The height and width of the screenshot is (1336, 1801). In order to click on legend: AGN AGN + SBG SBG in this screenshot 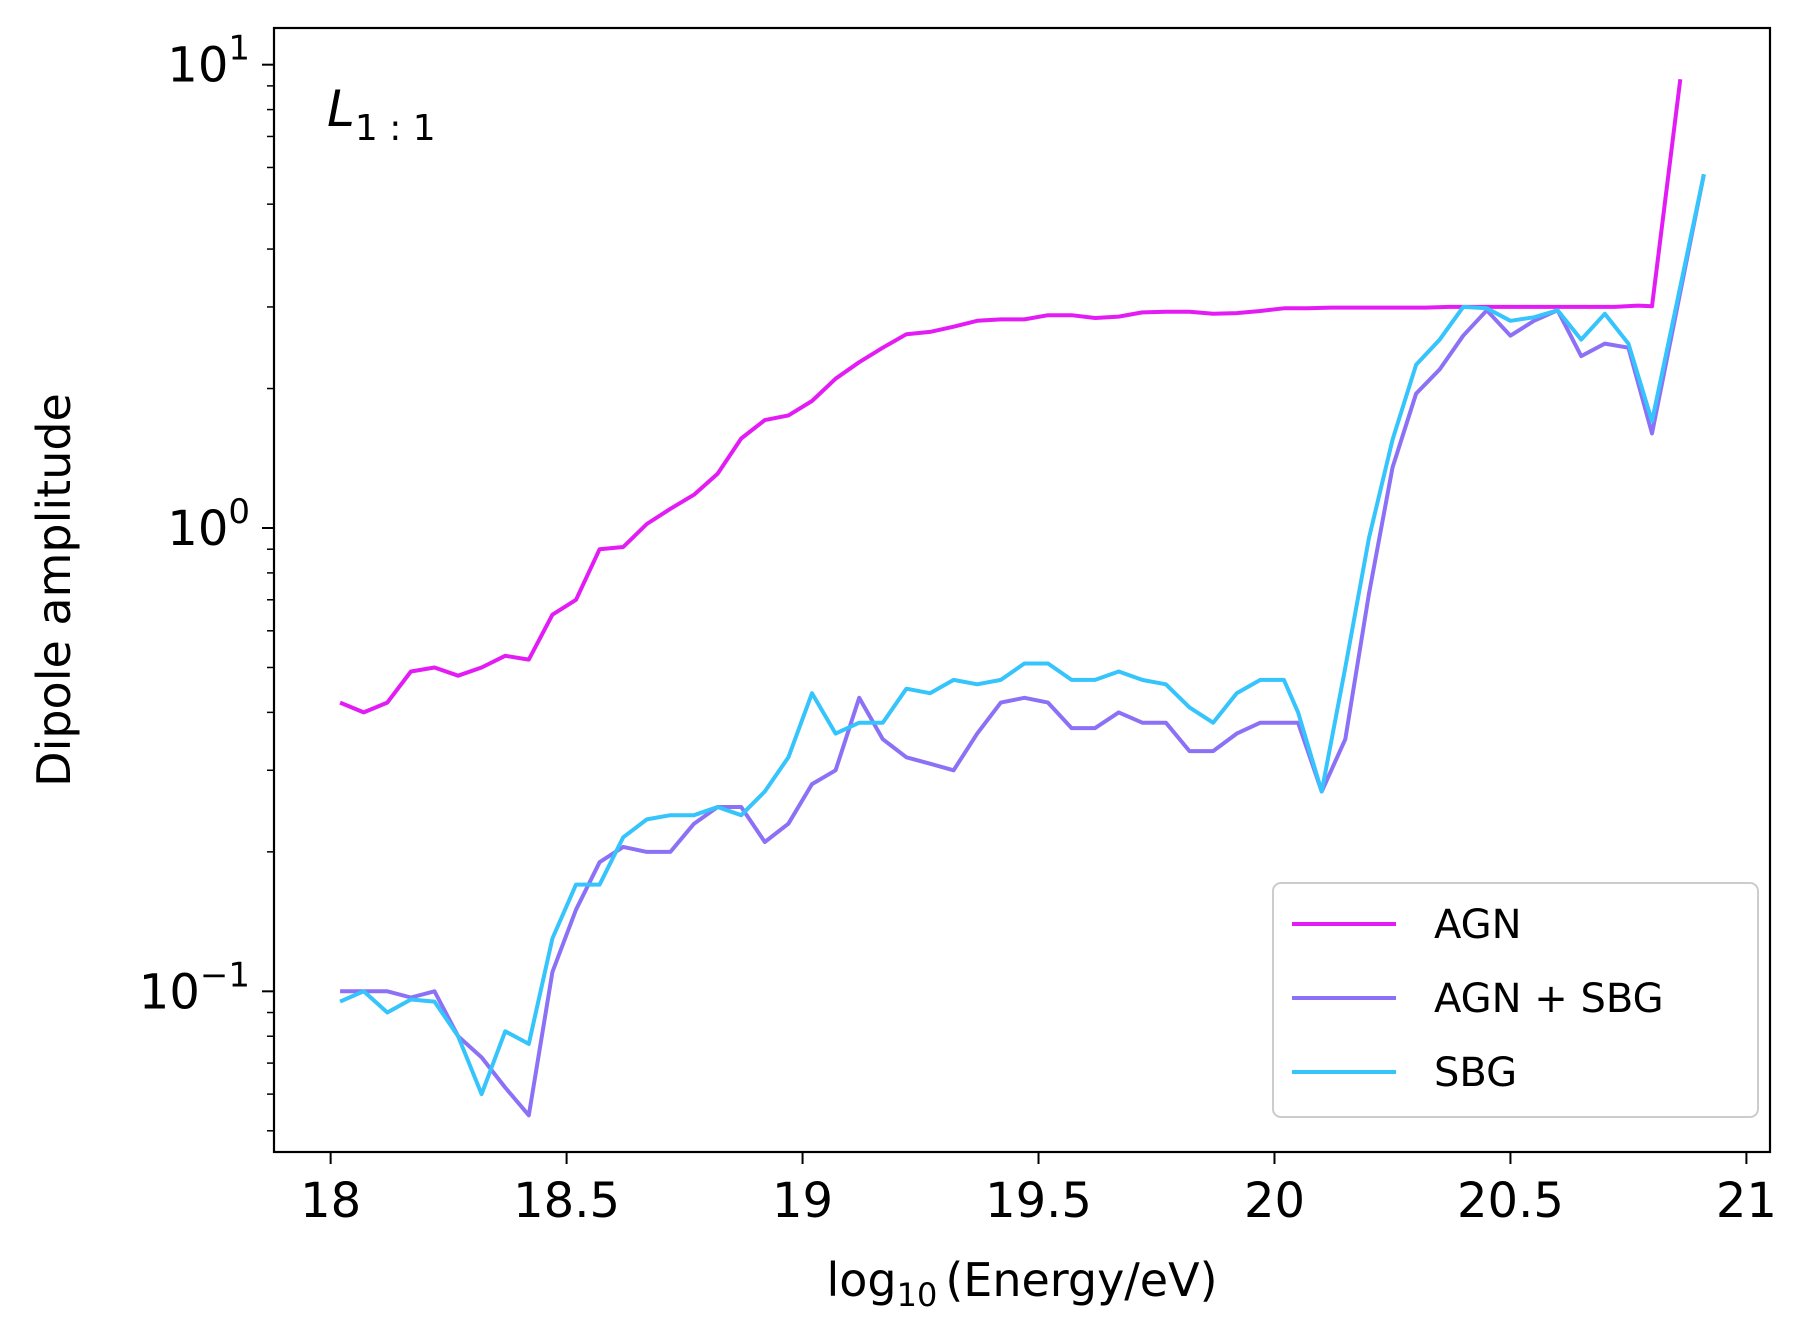, I will do `click(1515, 1000)`.